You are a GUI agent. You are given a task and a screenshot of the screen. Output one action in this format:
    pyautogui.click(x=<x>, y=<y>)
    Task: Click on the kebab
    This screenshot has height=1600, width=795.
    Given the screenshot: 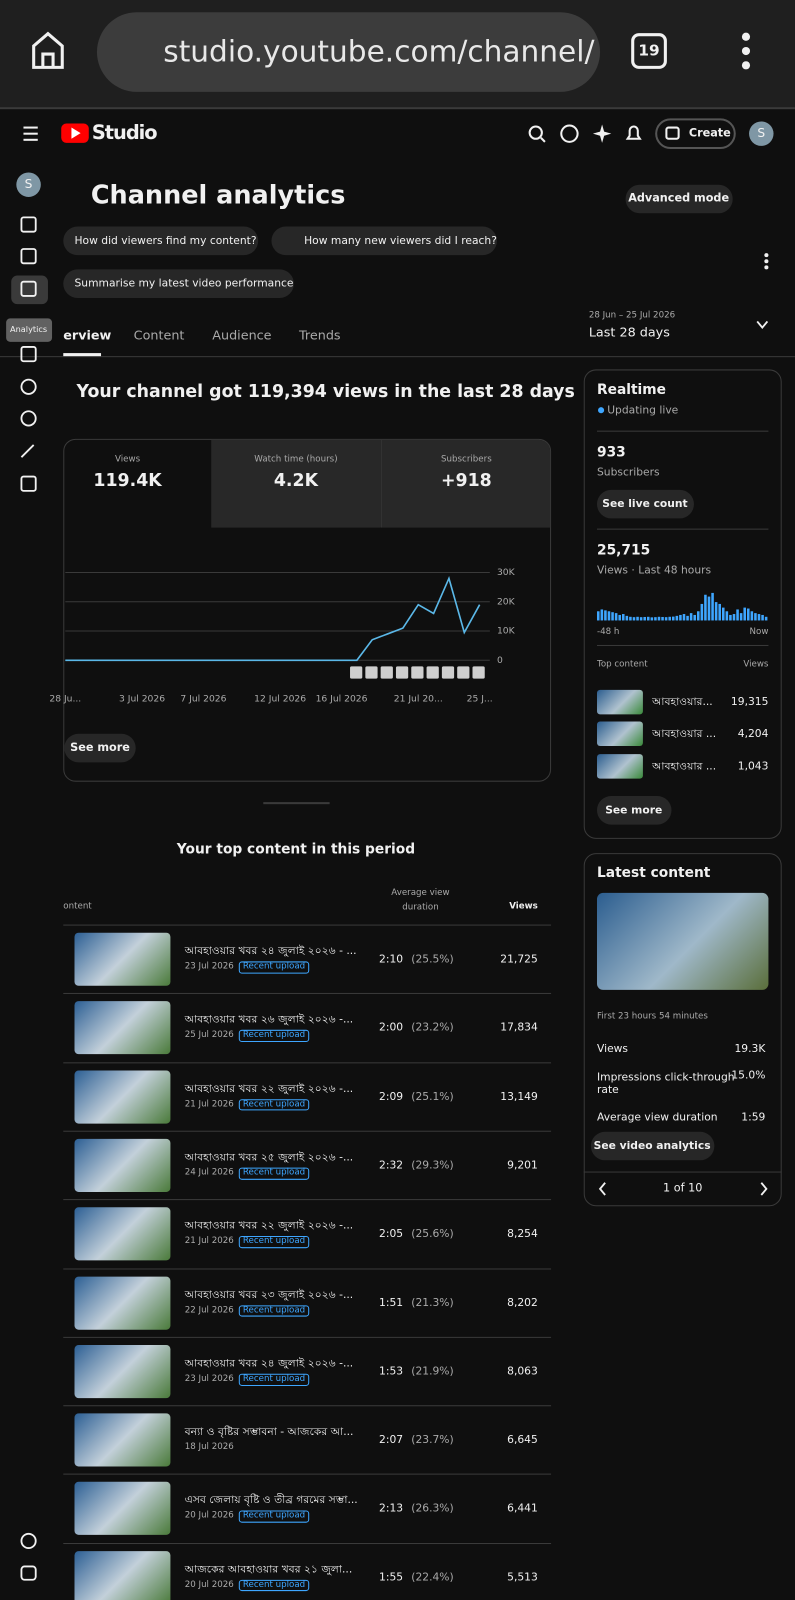 What is the action you would take?
    pyautogui.click(x=766, y=261)
    